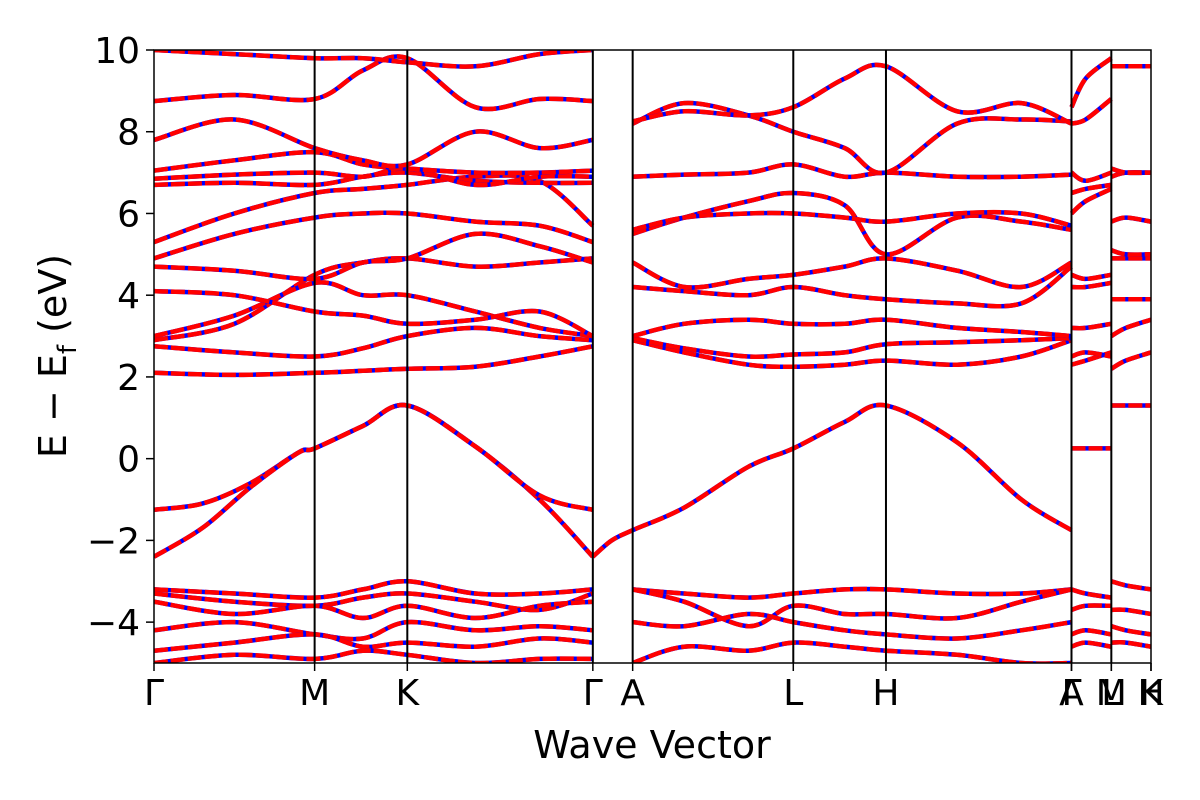  I want to click on x-tick-label-2: K, so click(408, 693).